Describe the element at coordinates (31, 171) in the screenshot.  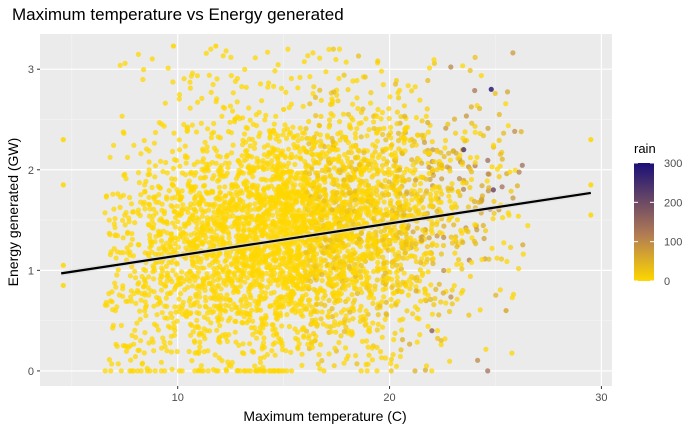
I see `y-tick-label: 2` at that location.